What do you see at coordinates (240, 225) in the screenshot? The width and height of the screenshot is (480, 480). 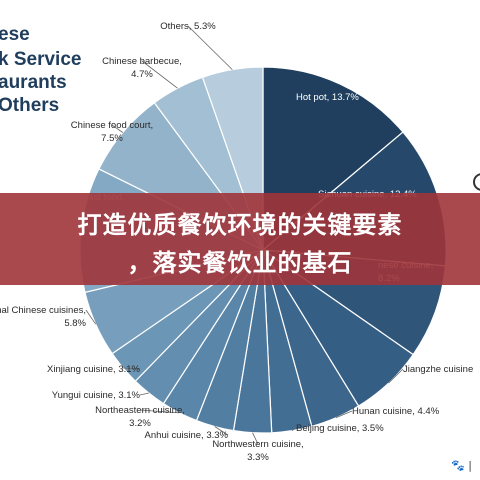 I see `overlay-title-line1: 打造优质餐饮环境的关键要素` at bounding box center [240, 225].